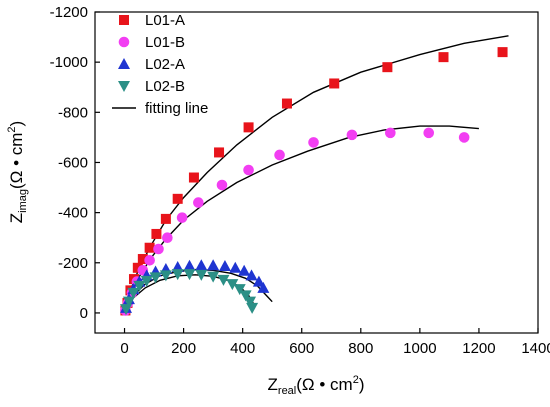  I want to click on legend-label-l01-b: L01-B, so click(165, 42).